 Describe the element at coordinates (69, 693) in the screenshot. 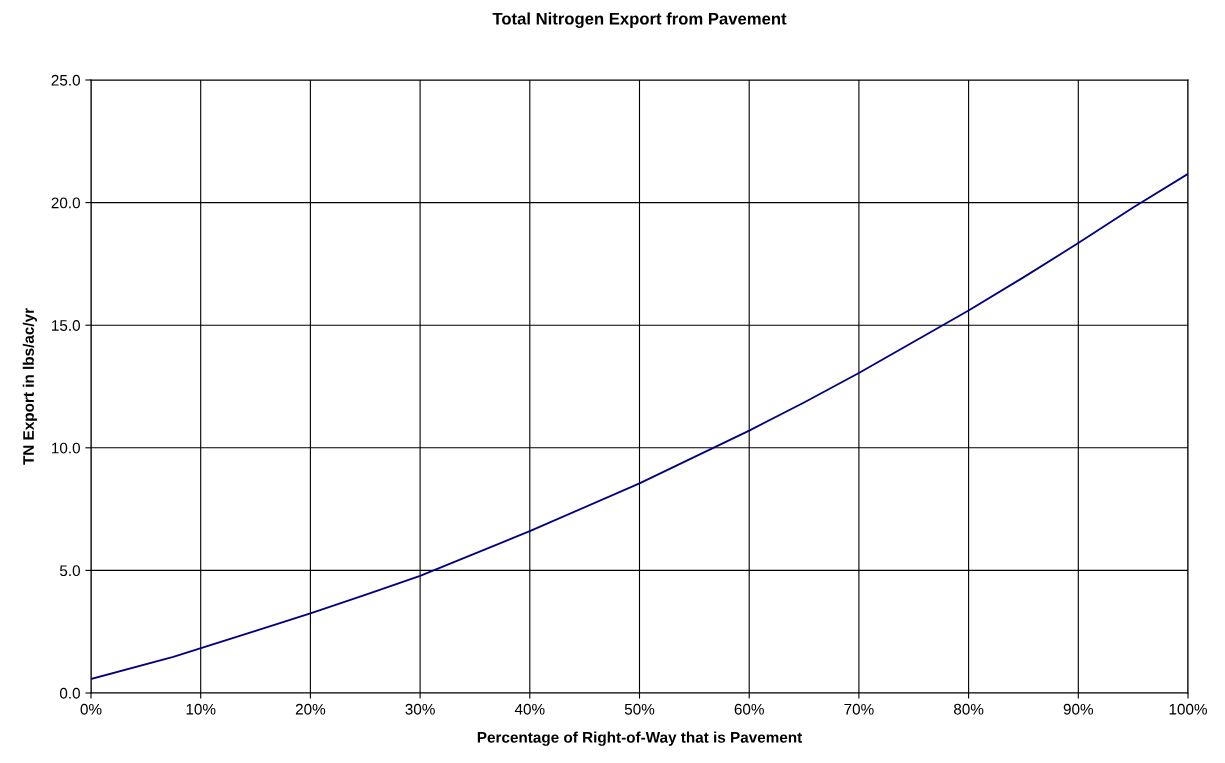

I see `y-tick-label: 0.0` at that location.